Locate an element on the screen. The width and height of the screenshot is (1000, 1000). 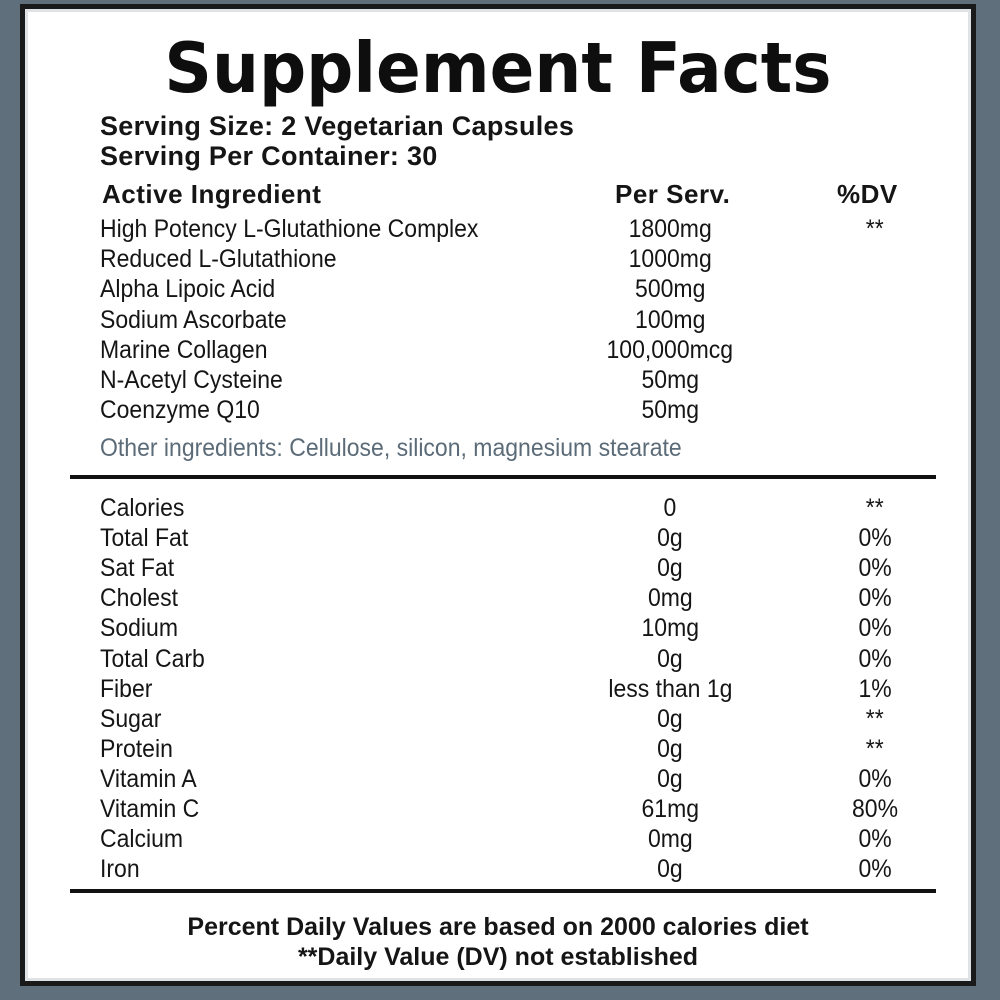
nutrient-row: Fiber less than 1g 1% is located at coordinates (498, 689).